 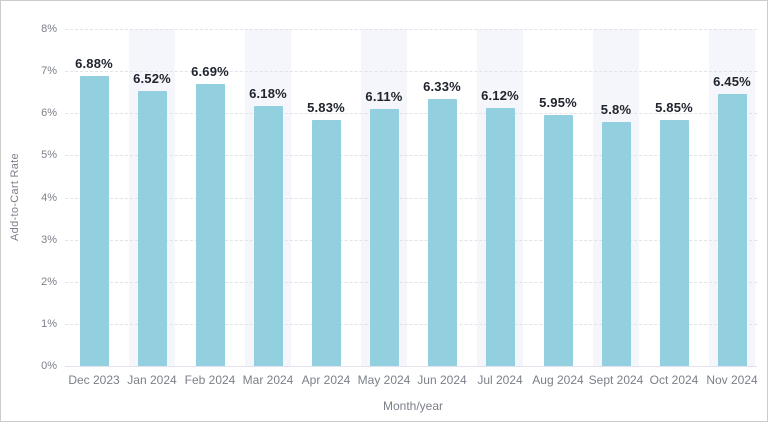 I want to click on bar-value-label: 5.8%, so click(x=616, y=109).